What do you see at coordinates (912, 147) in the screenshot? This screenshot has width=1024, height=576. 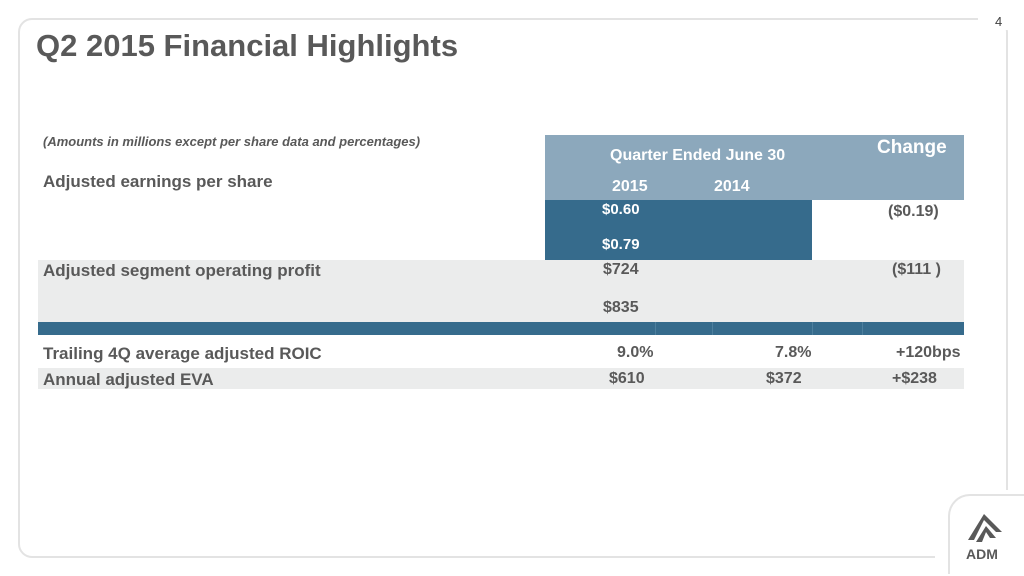 I see `change-header: Change` at bounding box center [912, 147].